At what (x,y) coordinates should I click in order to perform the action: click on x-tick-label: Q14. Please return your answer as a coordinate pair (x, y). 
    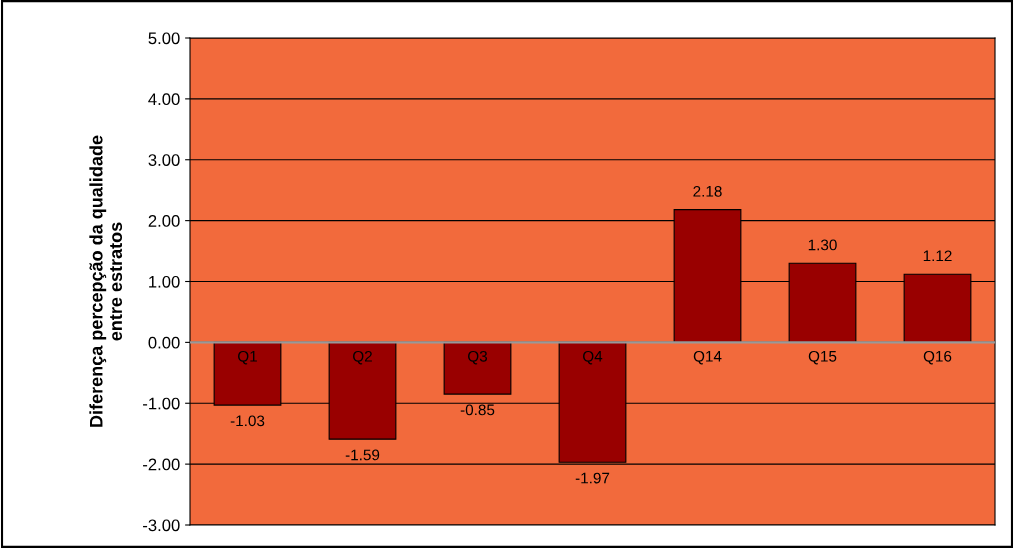
    Looking at the image, I should click on (707, 357).